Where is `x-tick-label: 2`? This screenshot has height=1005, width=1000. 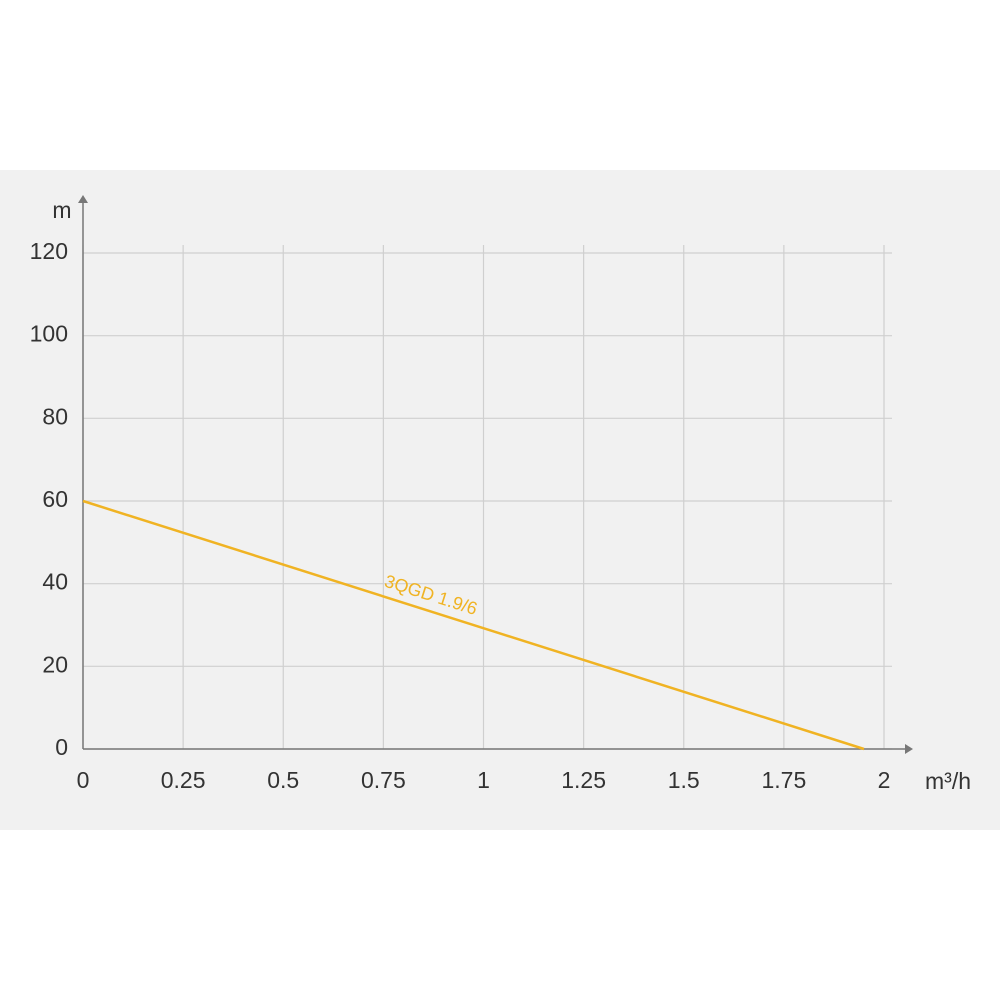 x-tick-label: 2 is located at coordinates (884, 780).